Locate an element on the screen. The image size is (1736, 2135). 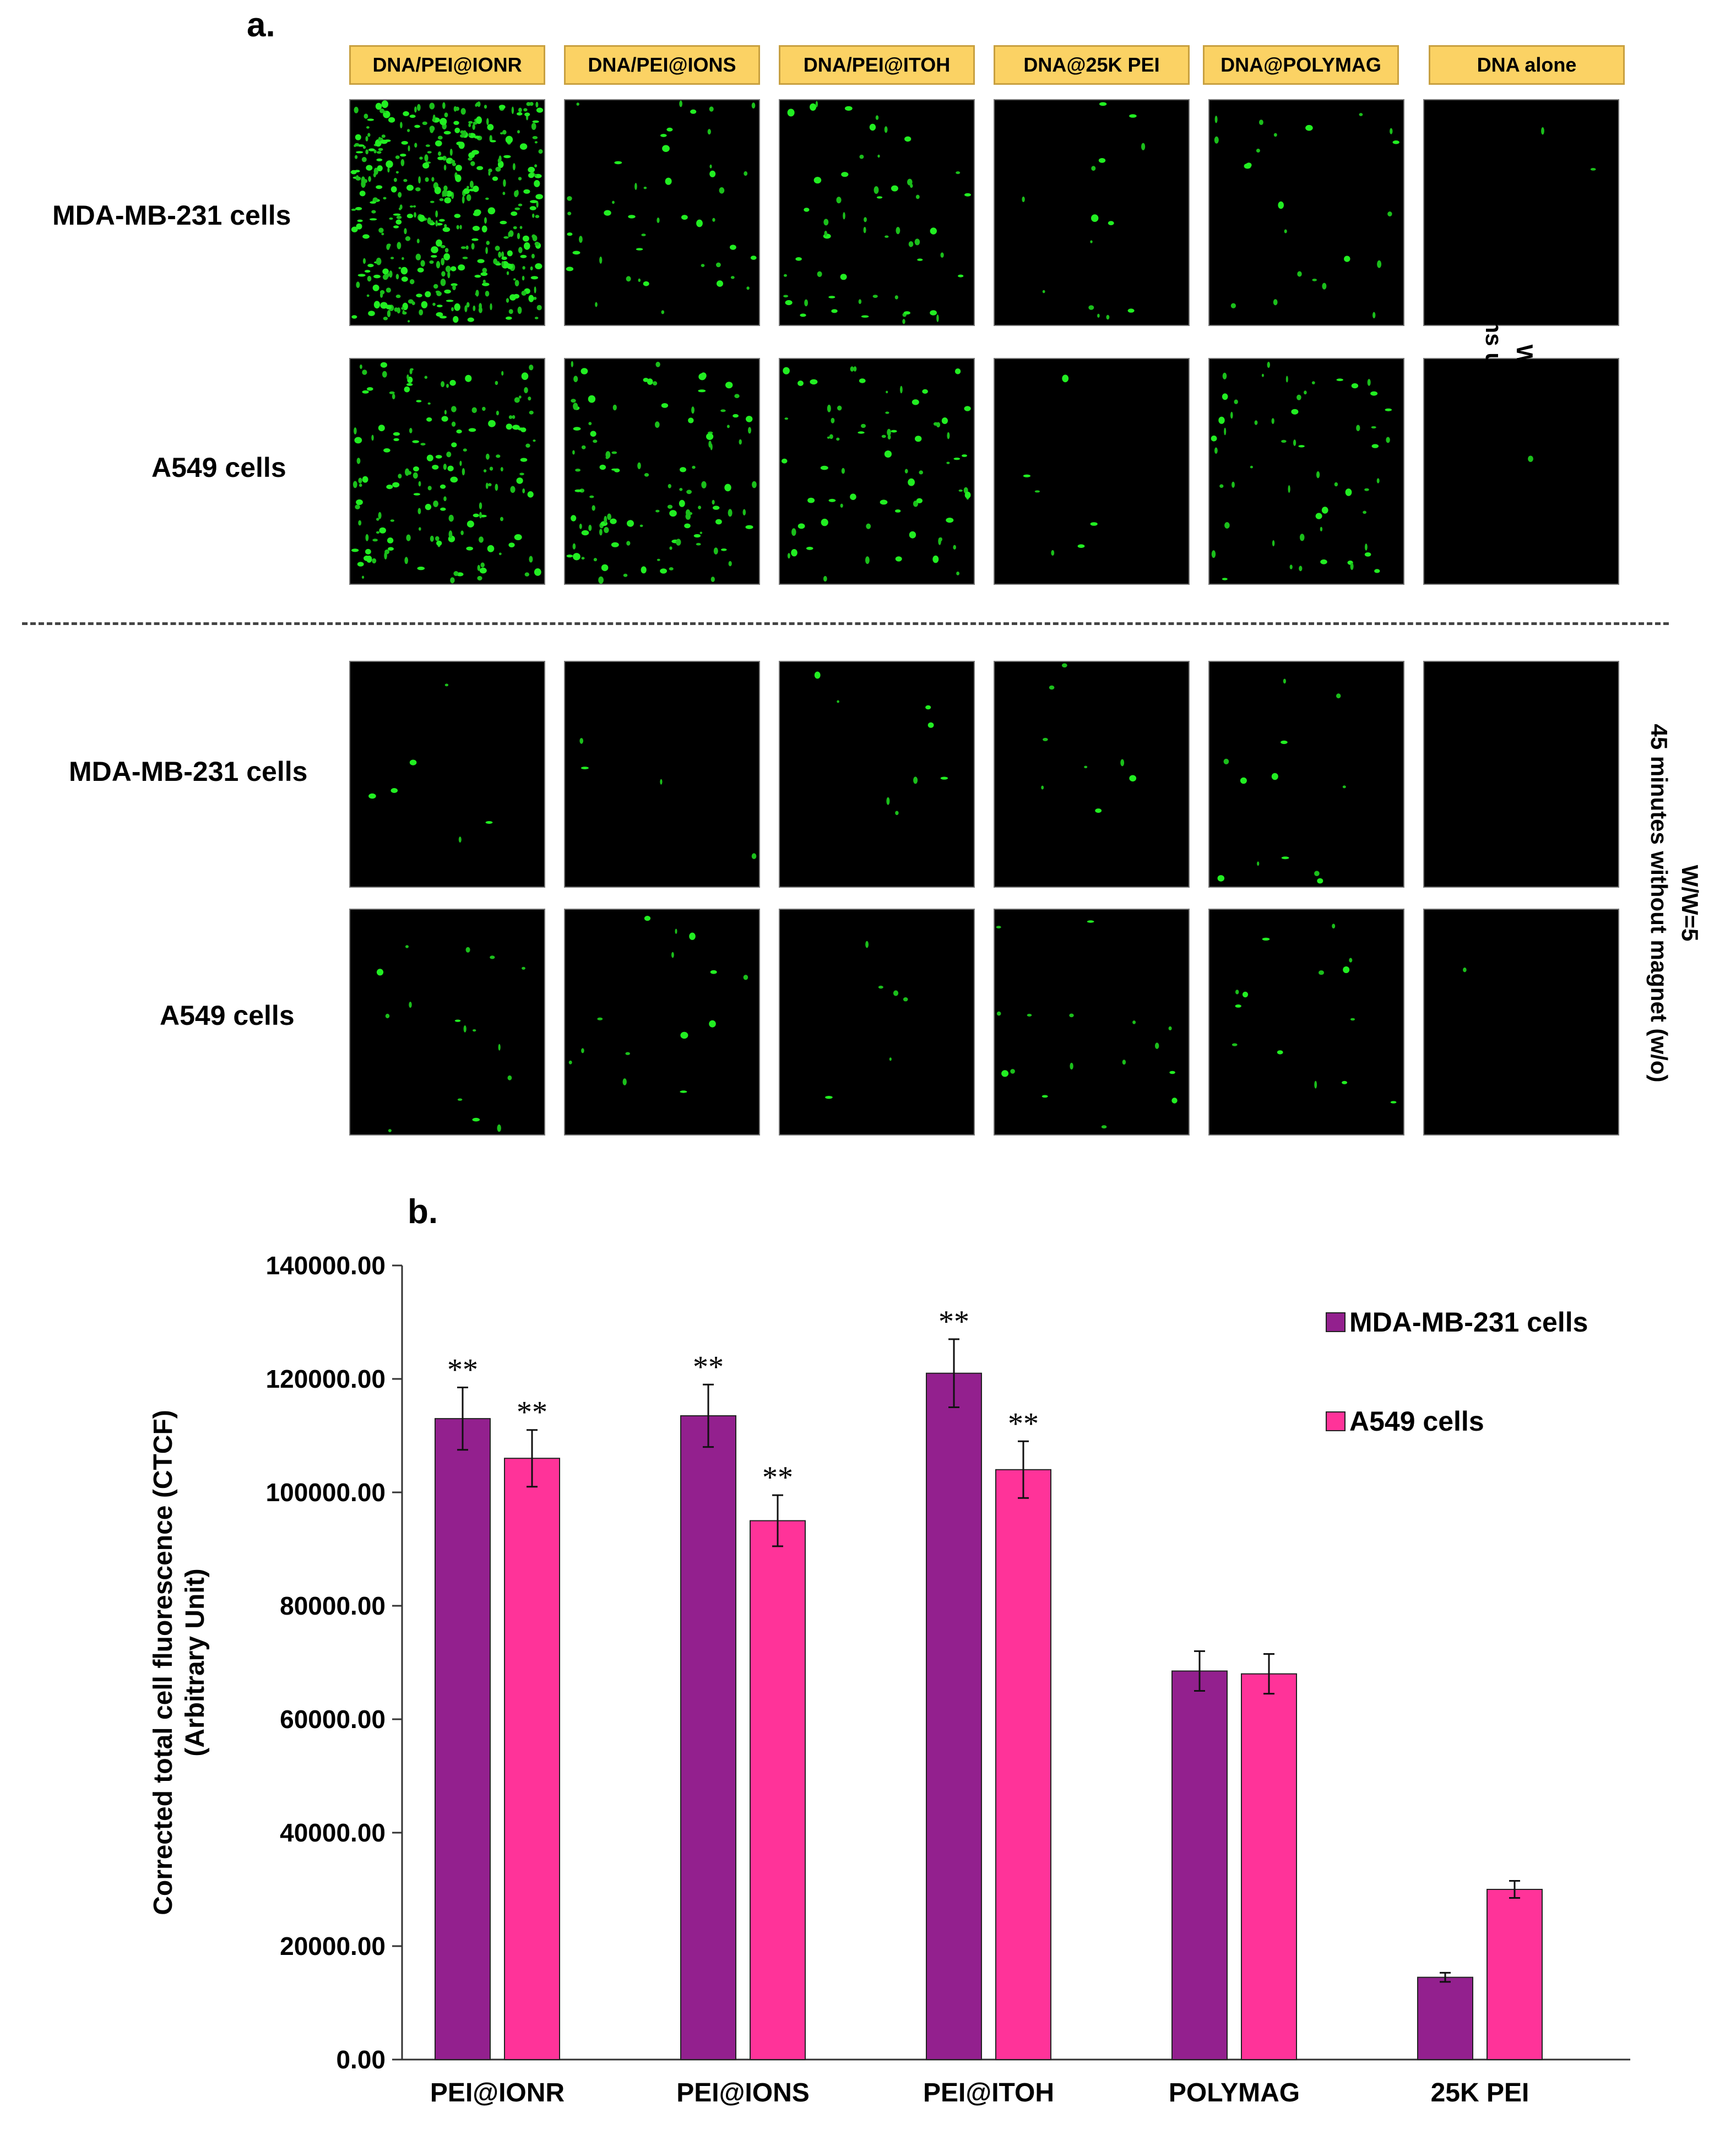
y-tick-label: 0.00 is located at coordinates (361, 2059).